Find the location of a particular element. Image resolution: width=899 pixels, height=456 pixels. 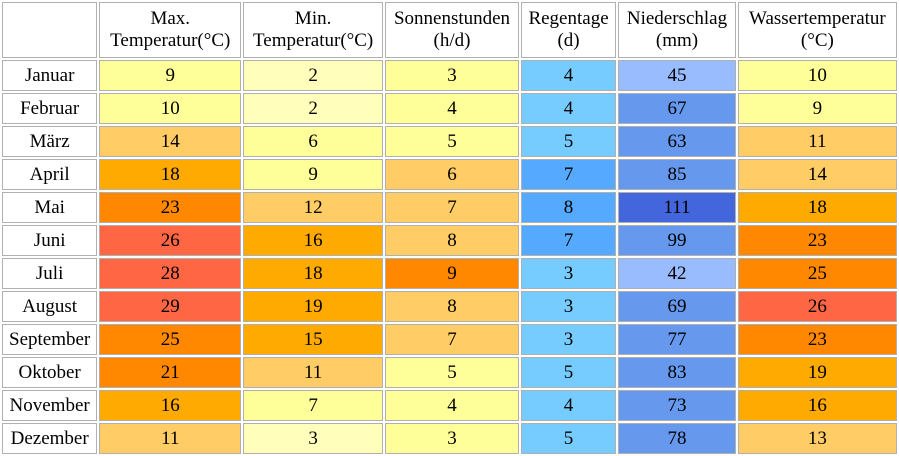

month-label: März is located at coordinates (50, 141).